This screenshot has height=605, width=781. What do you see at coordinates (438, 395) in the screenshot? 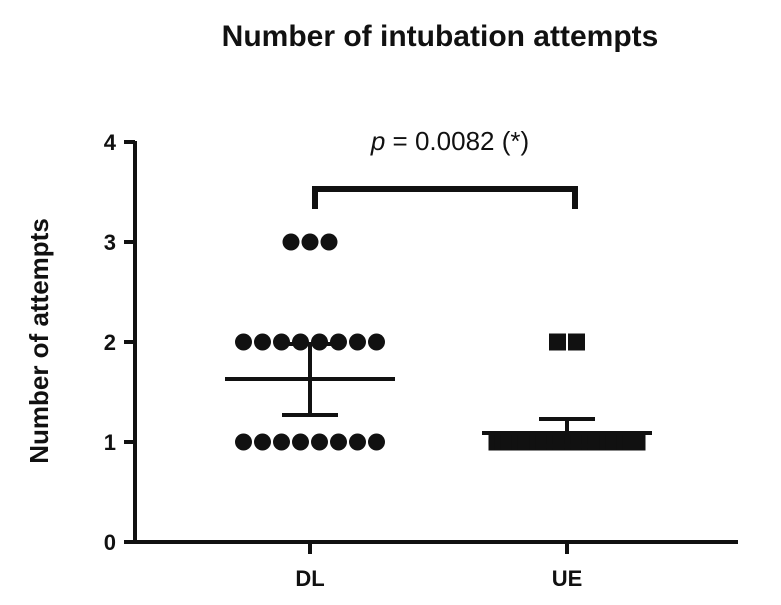
I see `error-bars` at bounding box center [438, 395].